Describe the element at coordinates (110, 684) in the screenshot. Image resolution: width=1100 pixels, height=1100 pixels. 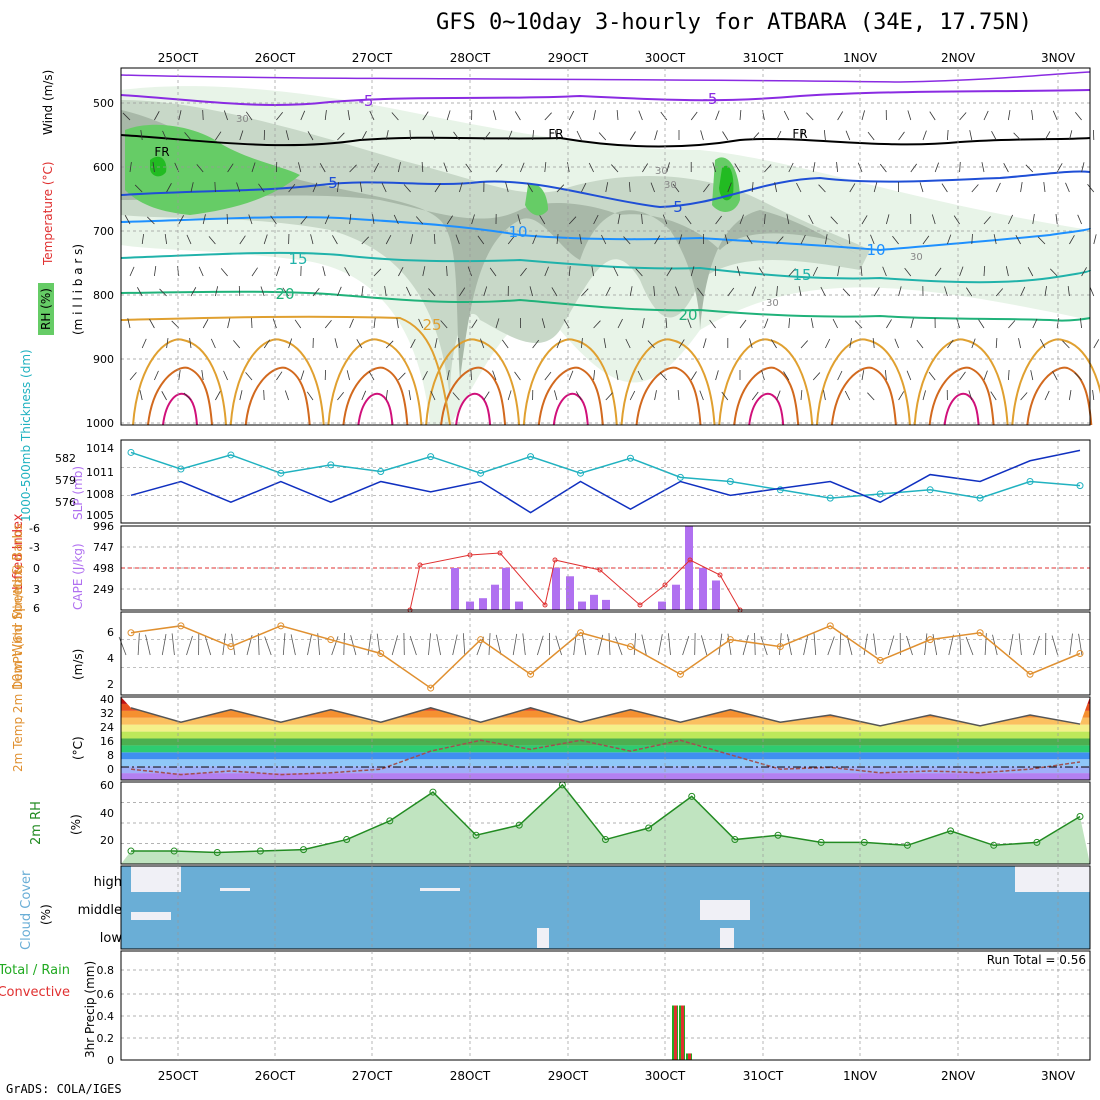
I see `wind10m-tick-label: 2` at that location.